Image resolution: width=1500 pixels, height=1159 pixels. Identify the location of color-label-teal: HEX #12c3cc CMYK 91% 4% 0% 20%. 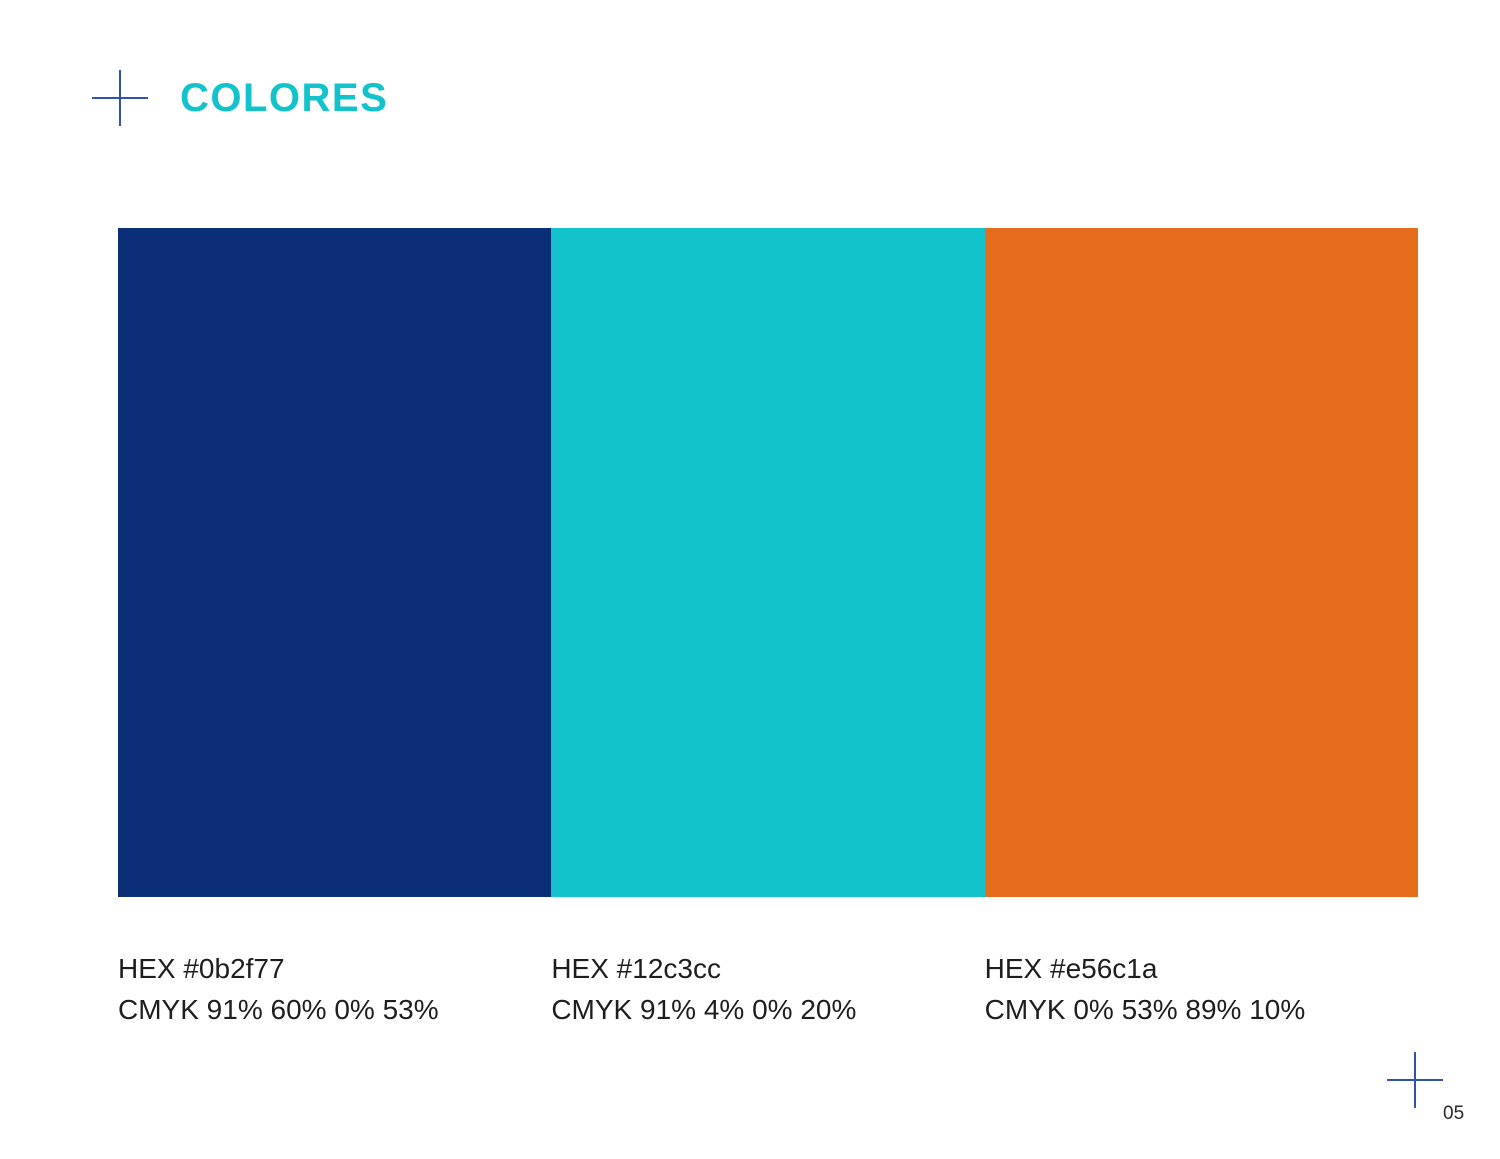
(767, 989).